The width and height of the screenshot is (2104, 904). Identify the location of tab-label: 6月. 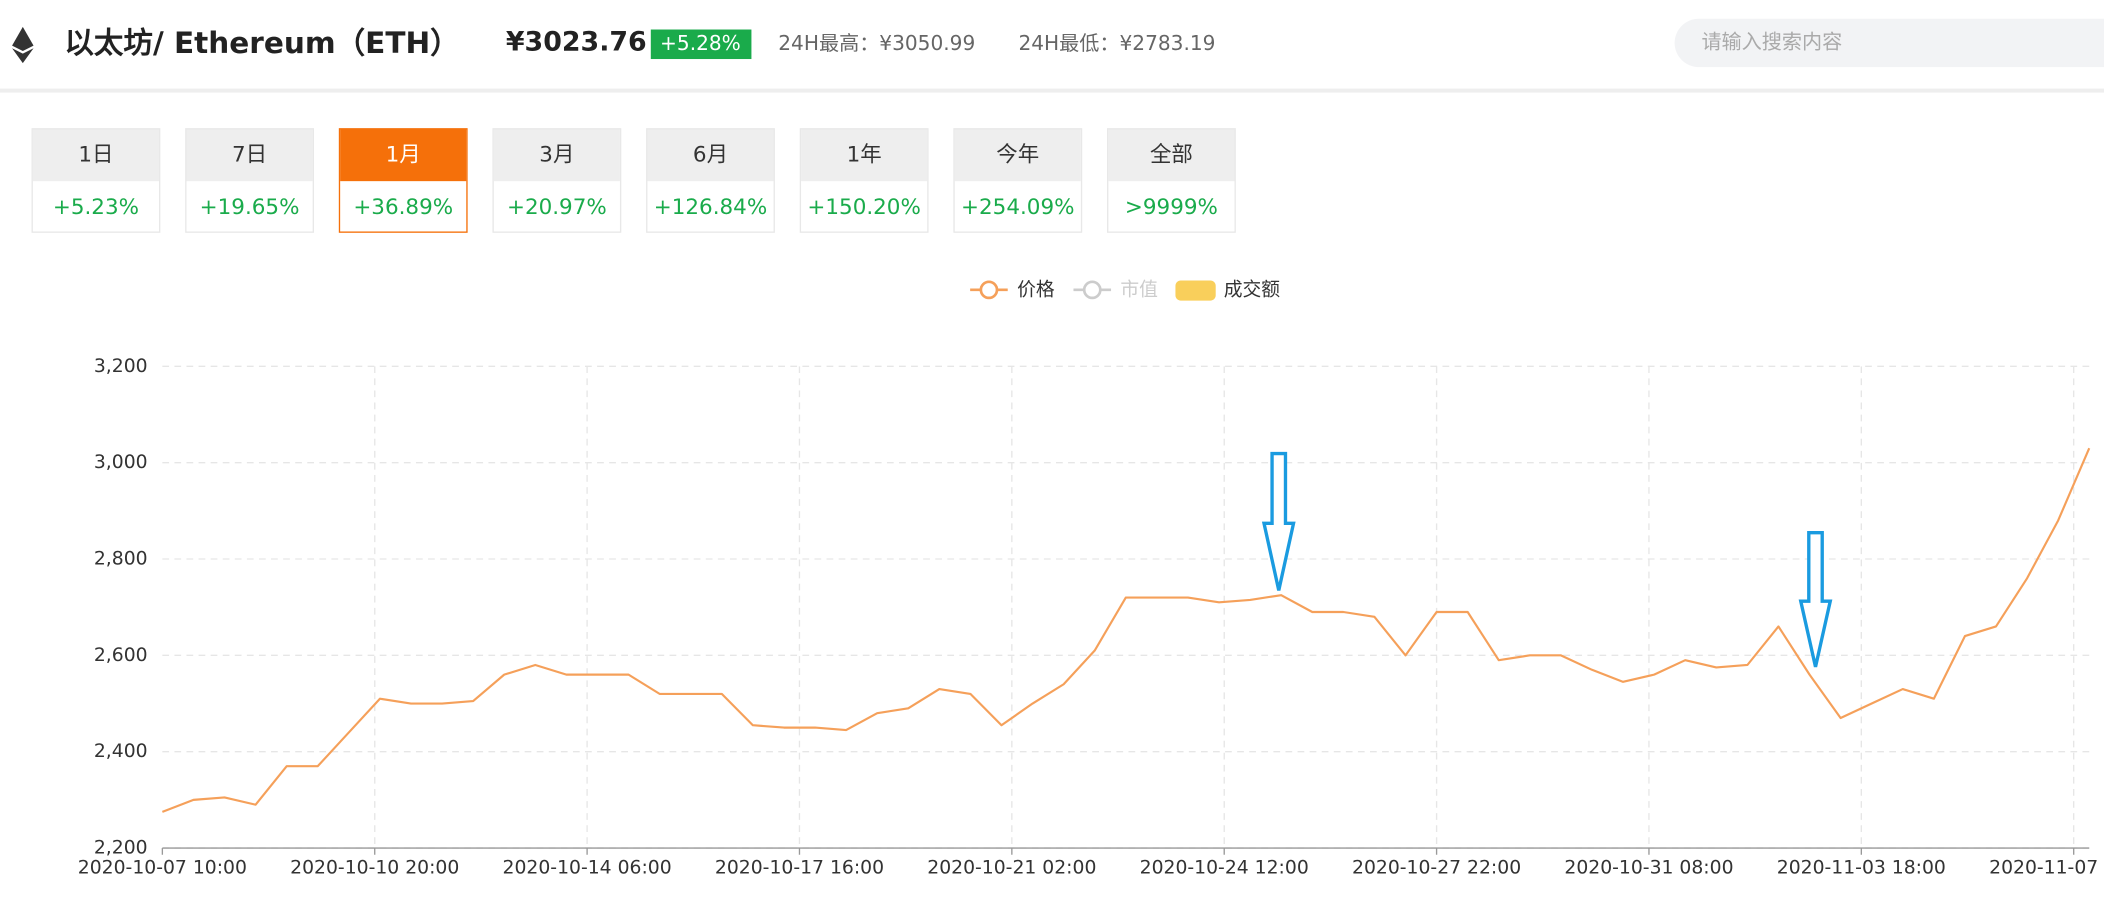
(710, 155).